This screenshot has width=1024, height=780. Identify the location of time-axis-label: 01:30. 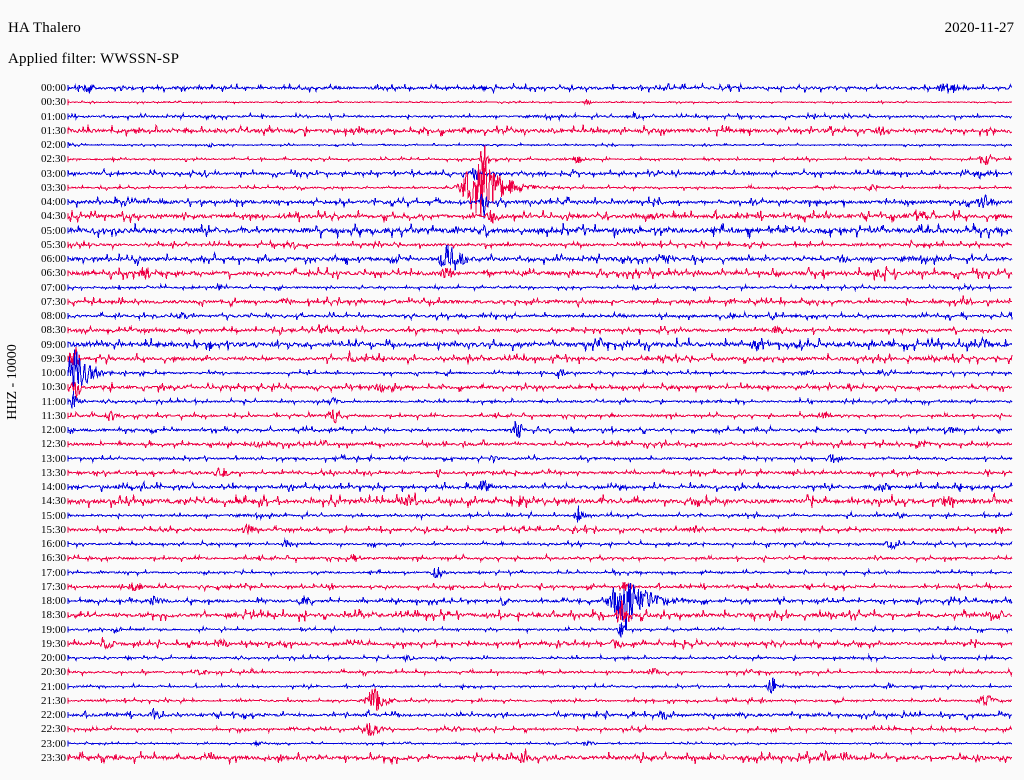
(53, 130).